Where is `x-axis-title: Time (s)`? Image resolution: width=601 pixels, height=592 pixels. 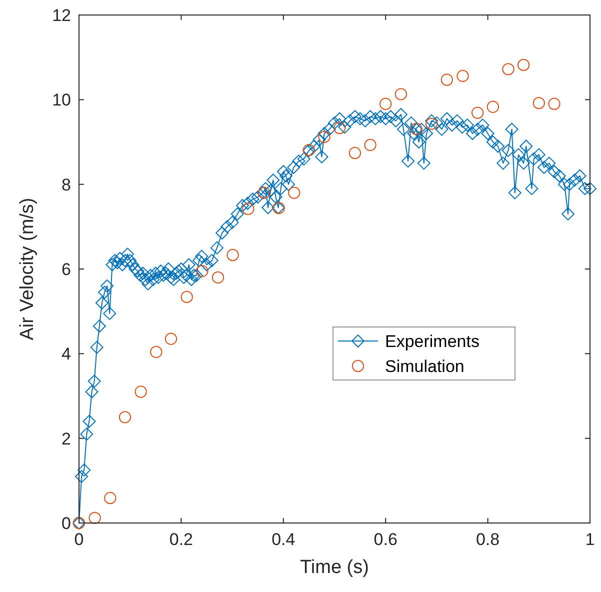 x-axis-title: Time (s) is located at coordinates (334, 567).